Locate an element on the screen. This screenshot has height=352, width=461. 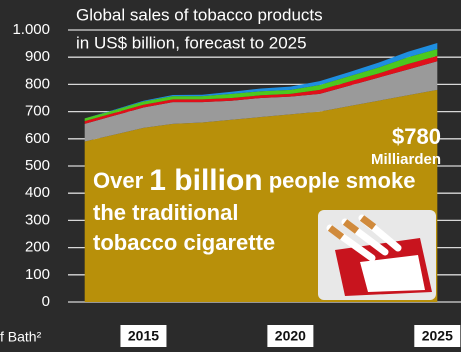
x-tick-label: 2025 is located at coordinates (437, 336).